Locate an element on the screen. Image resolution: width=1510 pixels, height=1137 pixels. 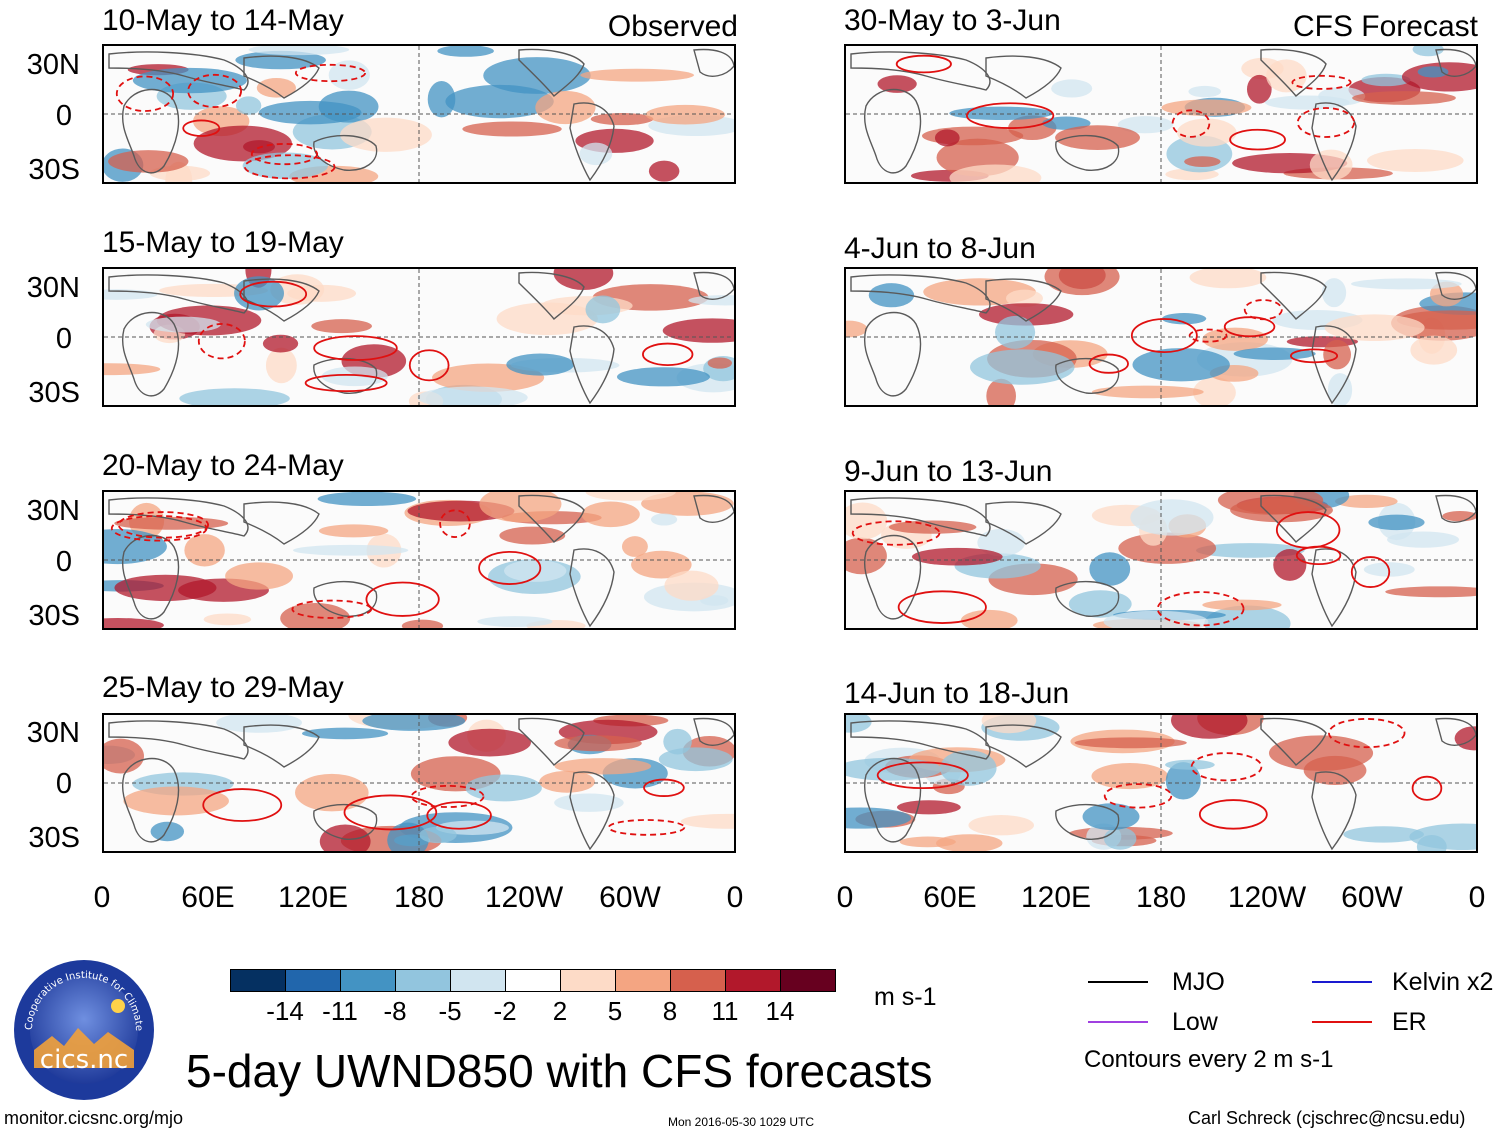
contours-note: Contours every 2 m s-1 is located at coordinates (1209, 1059).